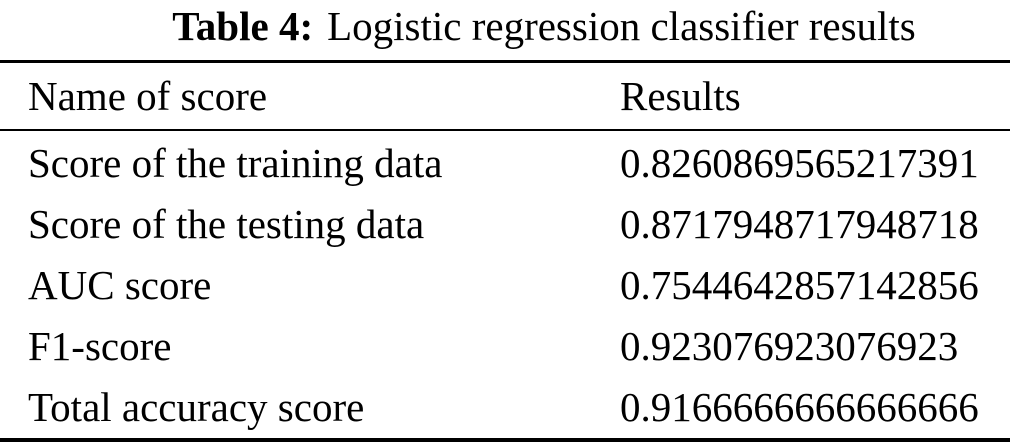 The height and width of the screenshot is (448, 1010). Describe the element at coordinates (196, 406) in the screenshot. I see `score-name-cell: Total accuracy score` at that location.